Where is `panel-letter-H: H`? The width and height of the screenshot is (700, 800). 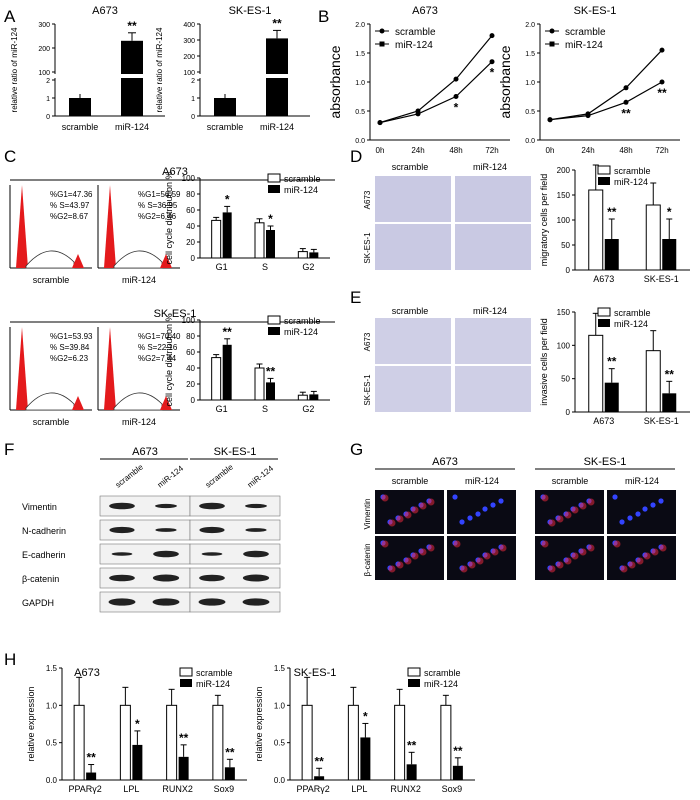
panel-letter-H: H is located at coordinates (10, 659).